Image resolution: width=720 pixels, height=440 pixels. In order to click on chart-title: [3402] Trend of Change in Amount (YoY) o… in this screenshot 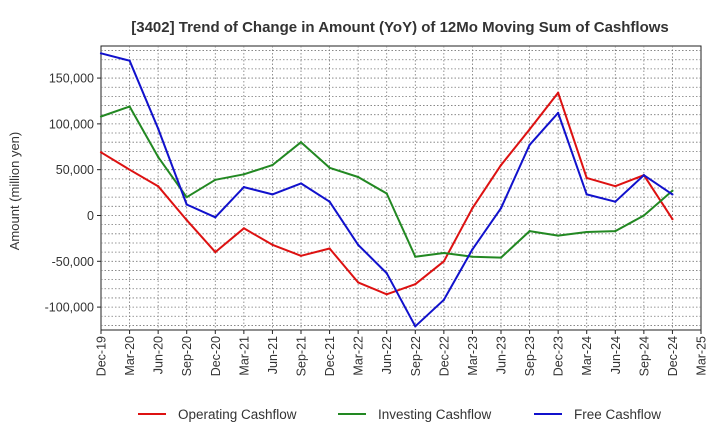, I will do `click(400, 27)`.